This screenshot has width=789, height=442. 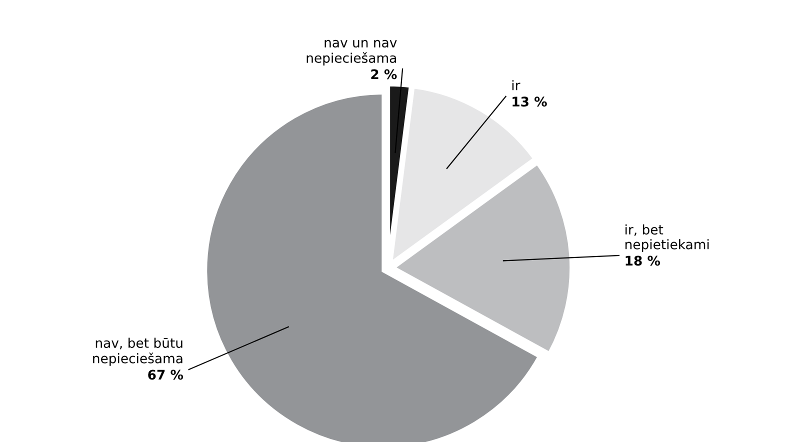 What do you see at coordinates (137, 352) in the screenshot?
I see `slice-label: nav, bet būtu nepieciešama` at bounding box center [137, 352].